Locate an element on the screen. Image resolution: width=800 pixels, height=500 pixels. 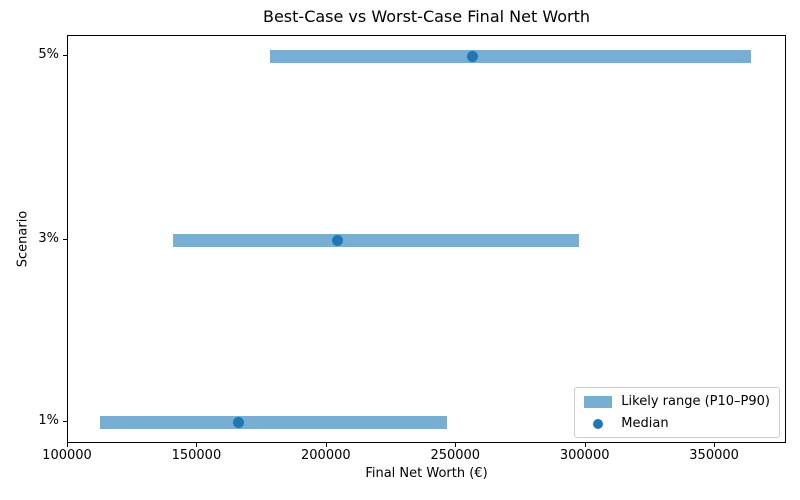
range-swatch-slot is located at coordinates (598, 401).